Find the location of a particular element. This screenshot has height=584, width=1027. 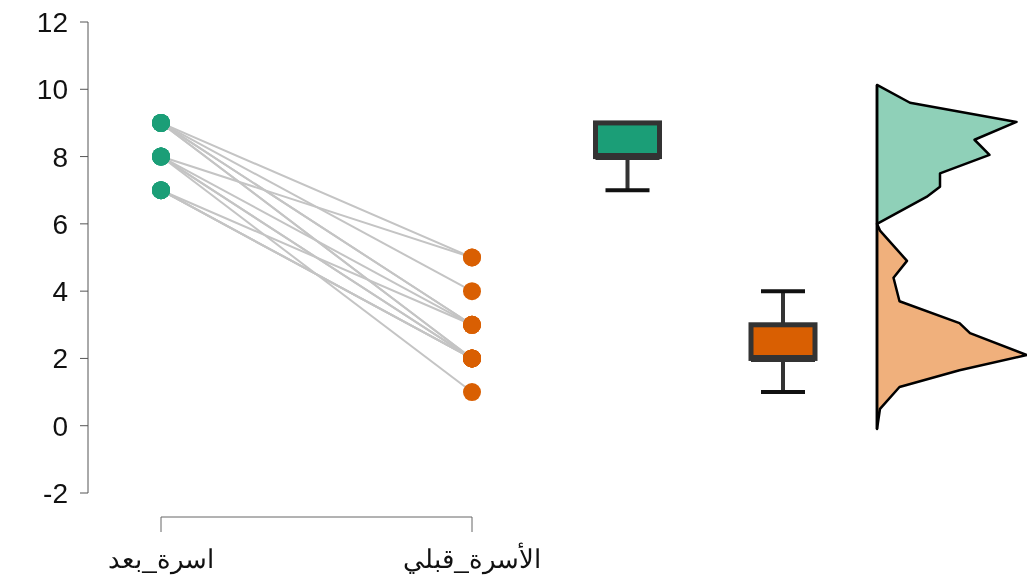

y-tick-label: 4 is located at coordinates (60, 292).